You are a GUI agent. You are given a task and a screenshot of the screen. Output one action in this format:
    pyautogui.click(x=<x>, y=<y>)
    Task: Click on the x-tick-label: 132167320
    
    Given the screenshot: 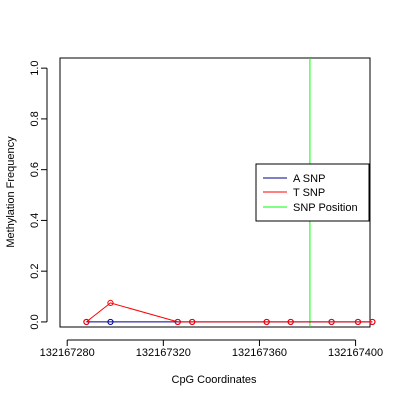 What is the action you would take?
    pyautogui.click(x=163, y=353)
    